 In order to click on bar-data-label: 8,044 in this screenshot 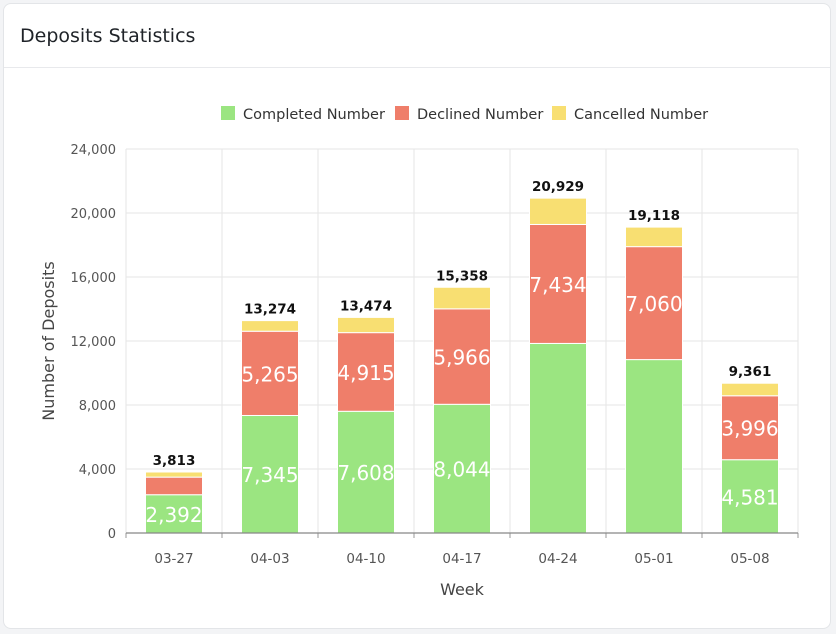, I will do `click(461, 470)`.